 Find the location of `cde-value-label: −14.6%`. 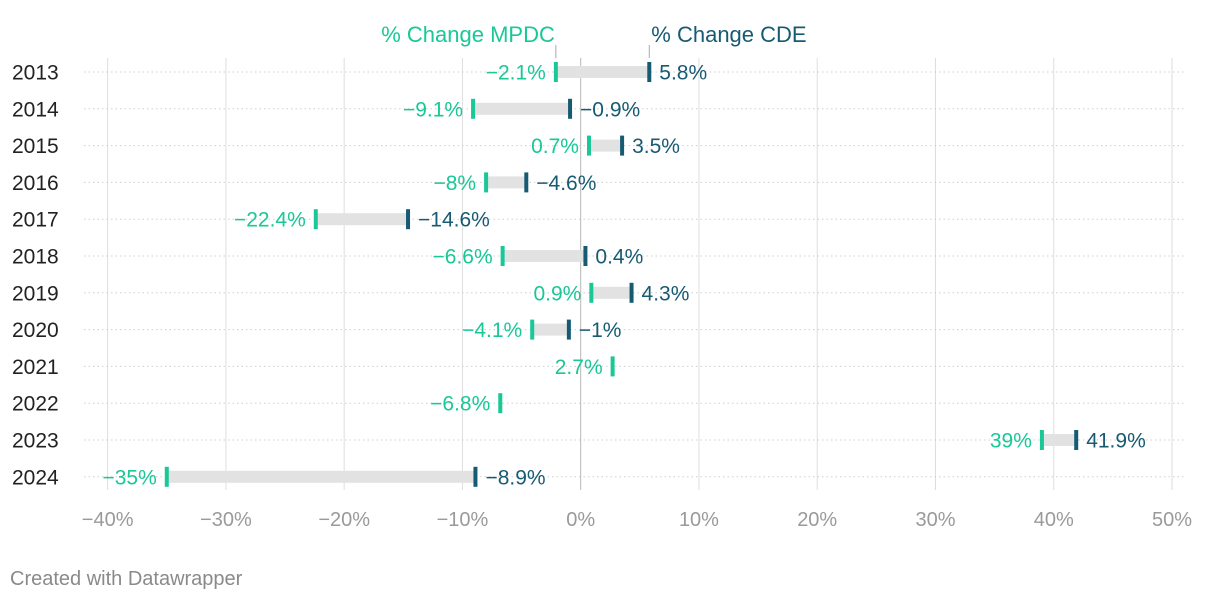

cde-value-label: −14.6% is located at coordinates (454, 220).